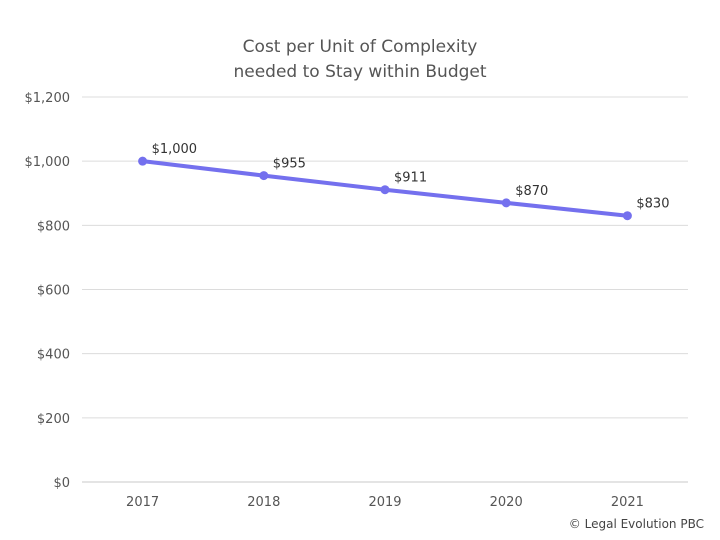  Describe the element at coordinates (627, 502) in the screenshot. I see `x-tick-label: 2021` at that location.